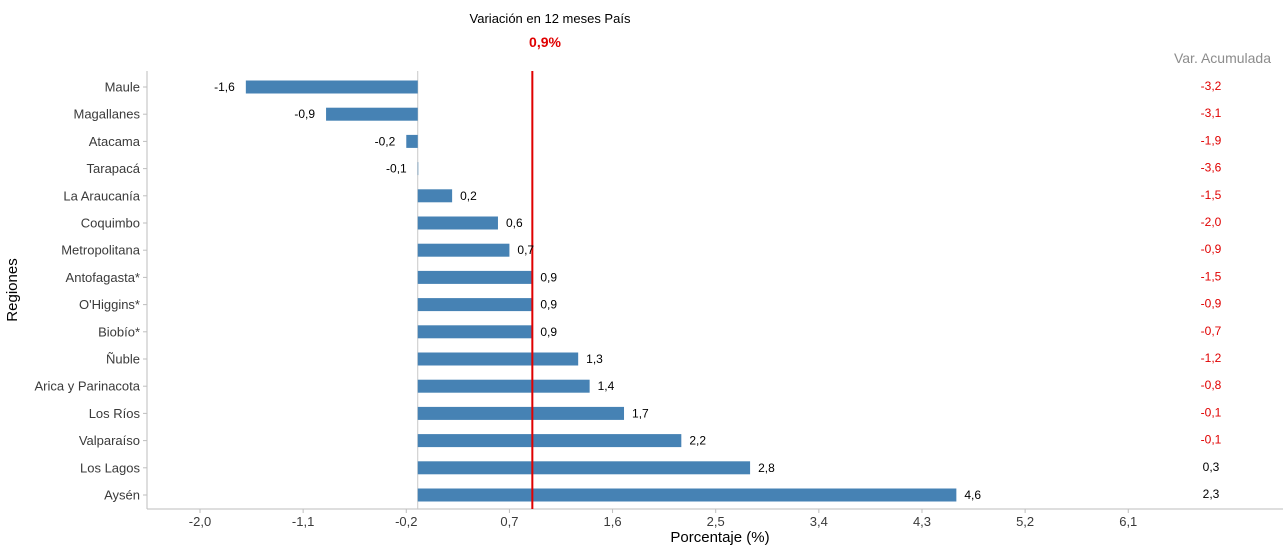 This screenshot has height=548, width=1285. What do you see at coordinates (1211, 467) in the screenshot?
I see `cumulative-value: 0,3` at bounding box center [1211, 467].